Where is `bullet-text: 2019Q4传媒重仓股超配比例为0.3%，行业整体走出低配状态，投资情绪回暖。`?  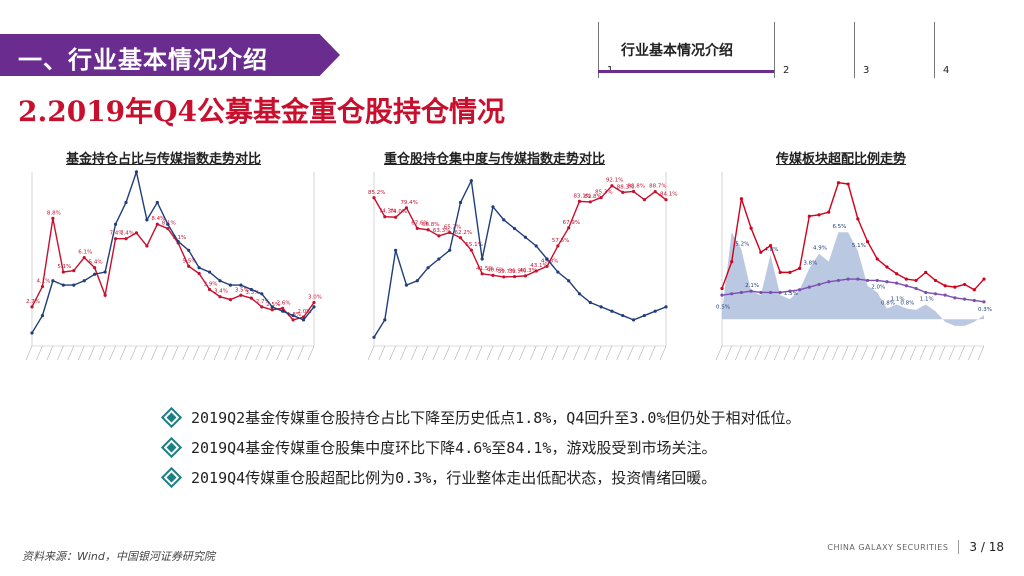
bullet-text: 2019Q4传媒重仓股超配比例为0.3%，行业整体走出低配状态，投资情绪回暖。 is located at coordinates (454, 477).